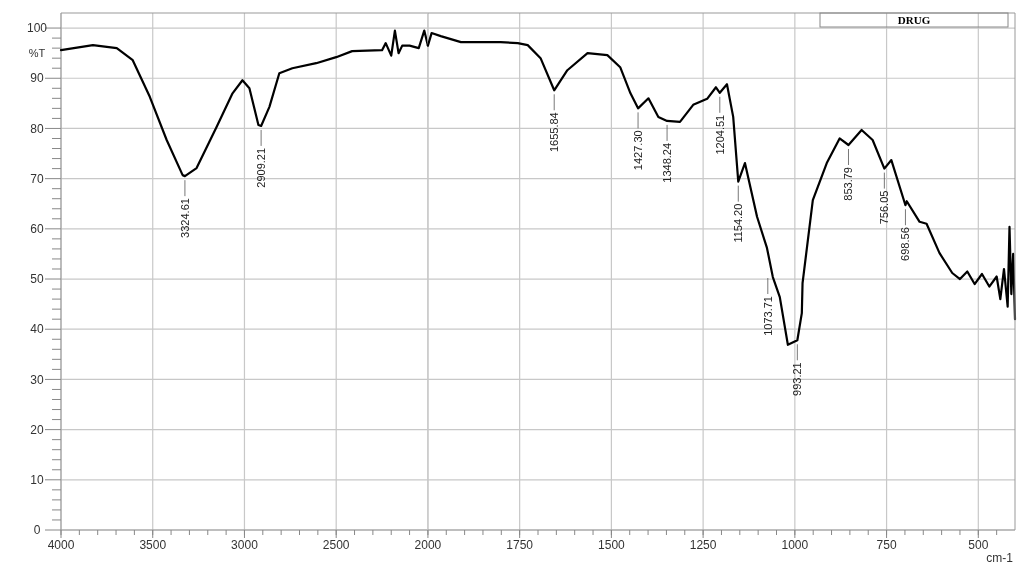  What do you see at coordinates (37, 279) in the screenshot?
I see `y-tick-label: 50` at bounding box center [37, 279].